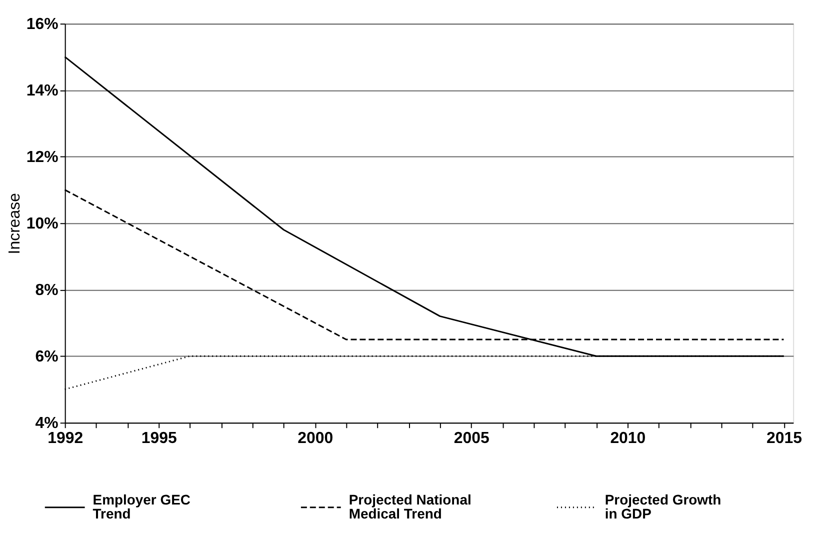  What do you see at coordinates (42, 224) in the screenshot?
I see `y-tick-label: 10%` at bounding box center [42, 224].